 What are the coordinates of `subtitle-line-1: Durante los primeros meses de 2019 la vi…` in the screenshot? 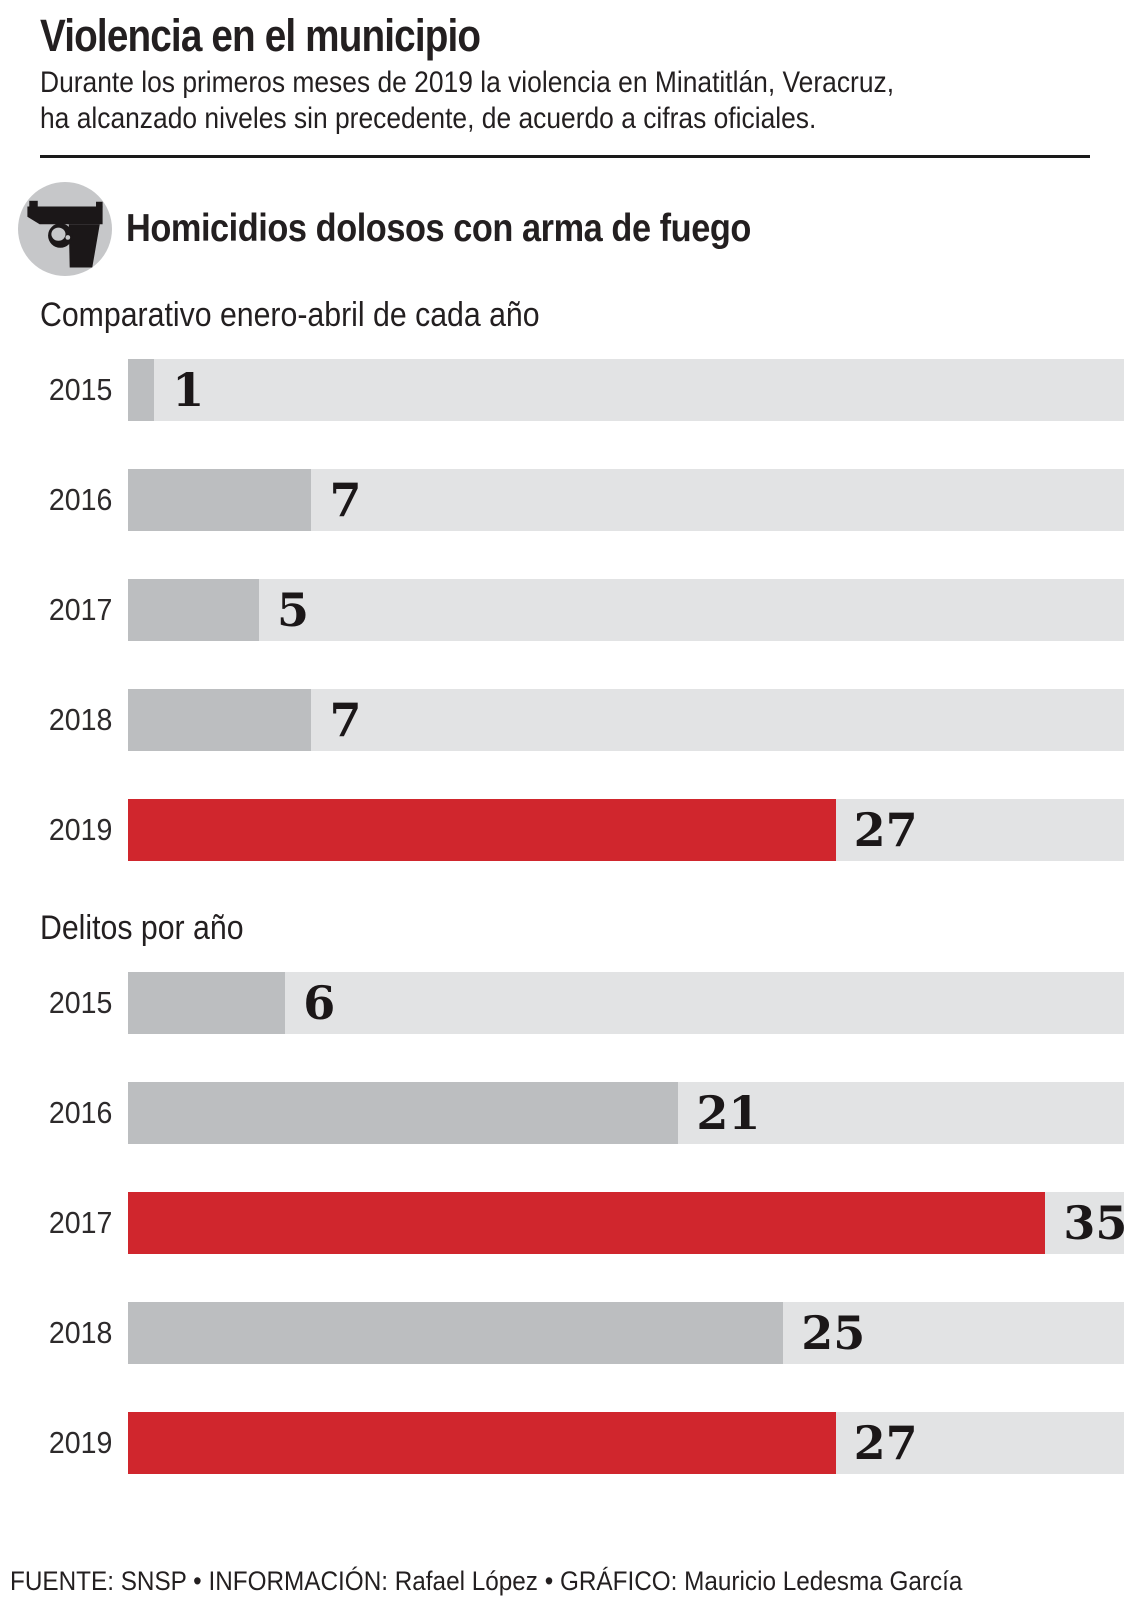 It's located at (467, 82).